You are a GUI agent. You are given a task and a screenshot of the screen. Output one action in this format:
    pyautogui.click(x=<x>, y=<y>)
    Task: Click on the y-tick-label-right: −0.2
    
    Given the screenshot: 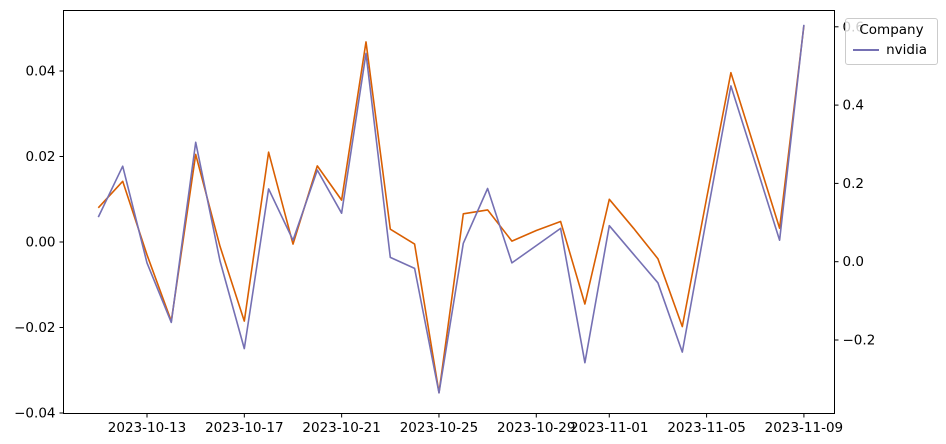 What is the action you would take?
    pyautogui.click(x=859, y=341)
    